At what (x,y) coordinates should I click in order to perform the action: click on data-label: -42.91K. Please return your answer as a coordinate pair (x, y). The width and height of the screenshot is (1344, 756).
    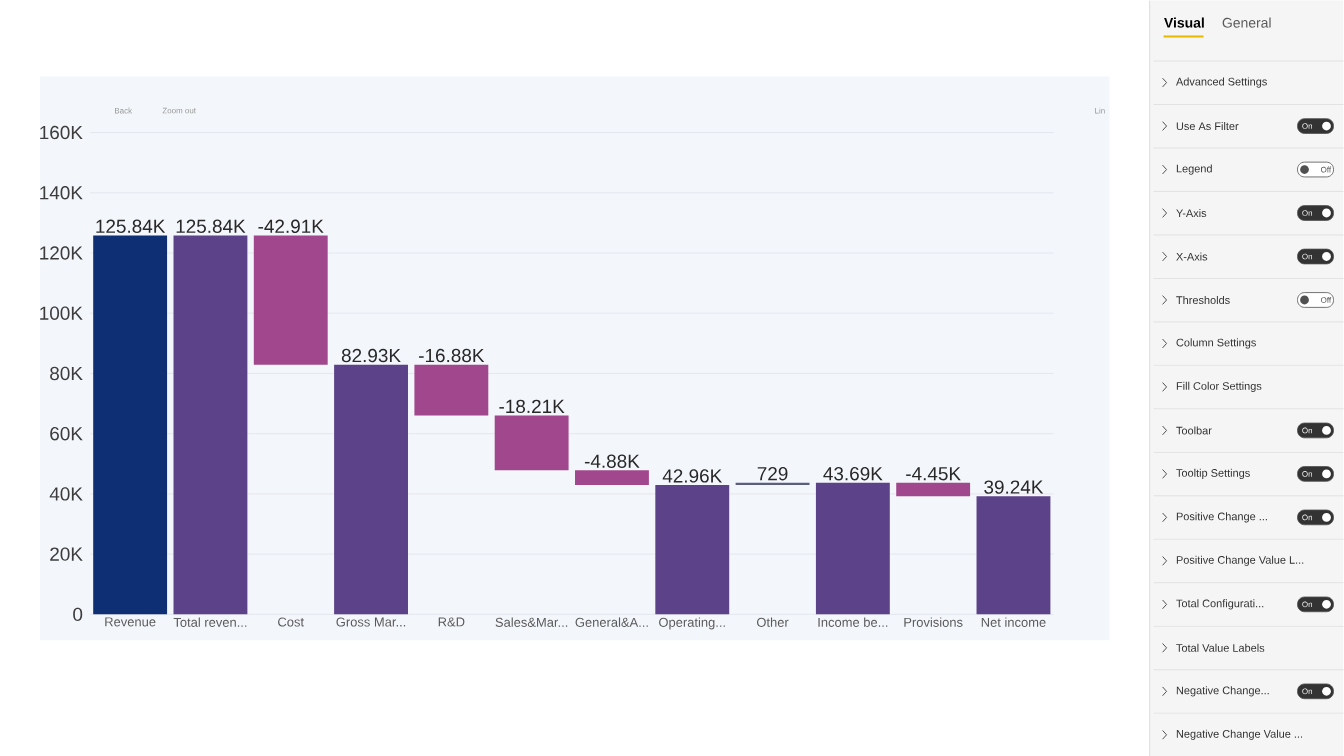
    Looking at the image, I should click on (291, 226).